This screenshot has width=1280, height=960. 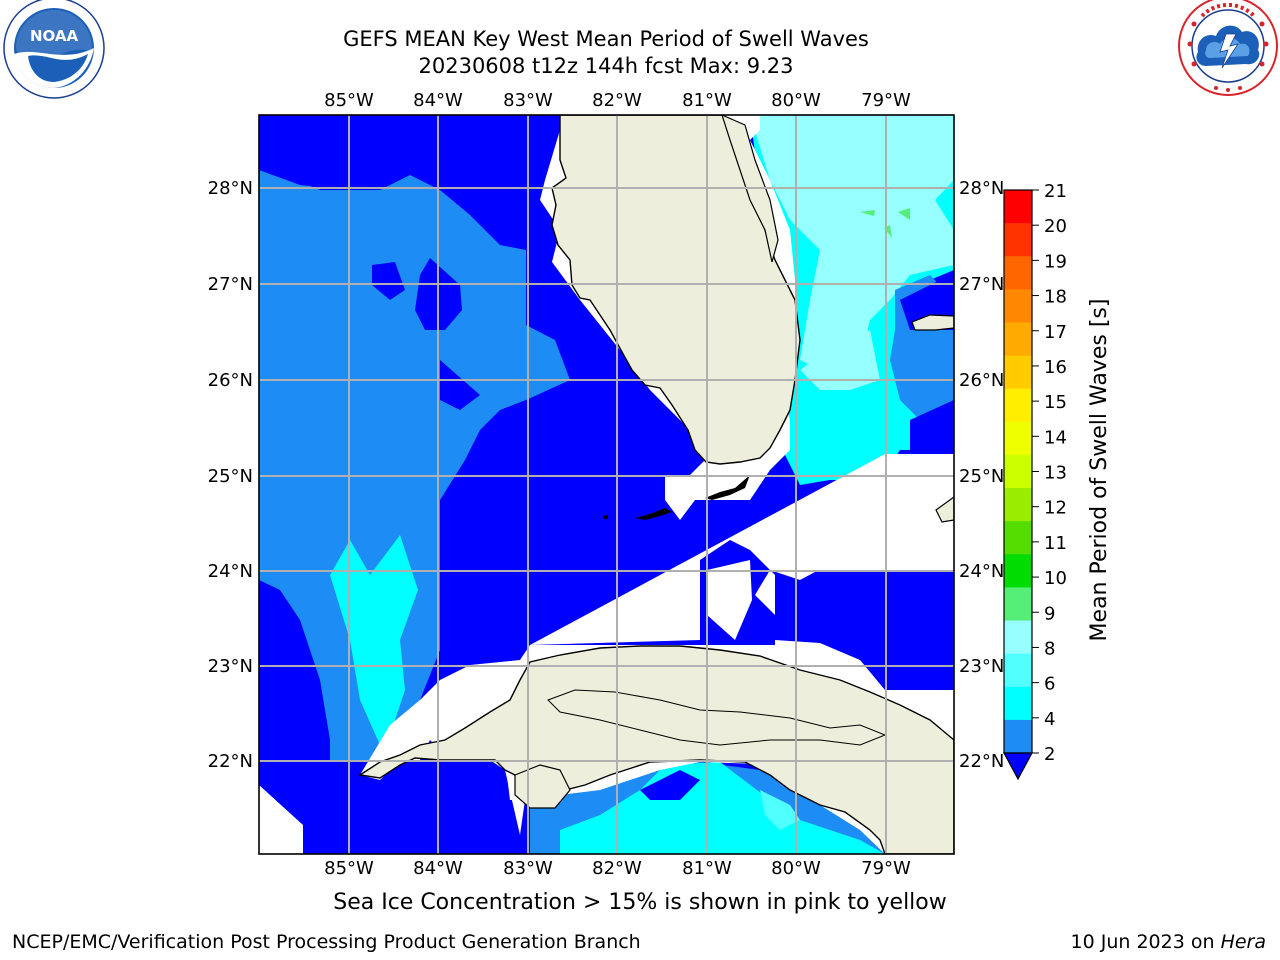 What do you see at coordinates (981, 761) in the screenshot?
I see `lat-label-right: 22°N` at bounding box center [981, 761].